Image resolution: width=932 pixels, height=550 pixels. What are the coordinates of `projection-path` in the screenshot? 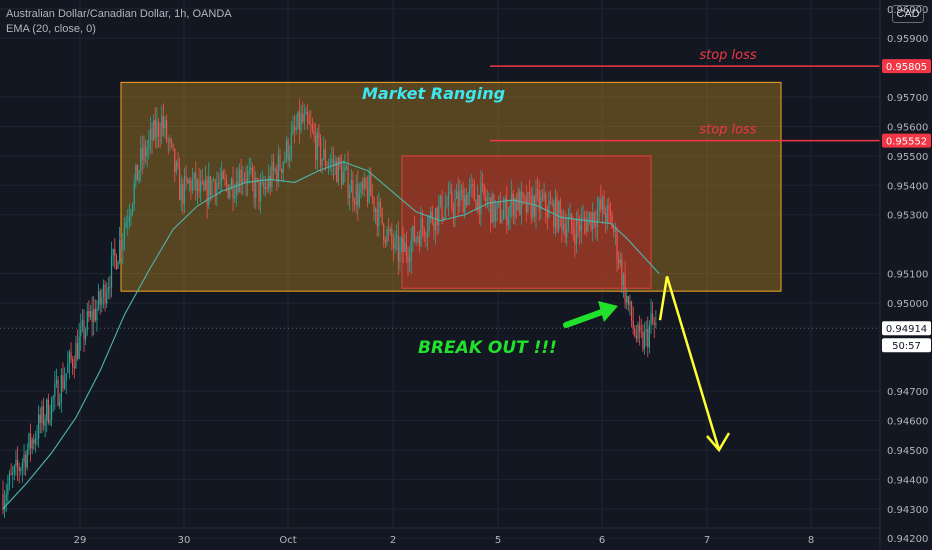 It's located at (689, 363).